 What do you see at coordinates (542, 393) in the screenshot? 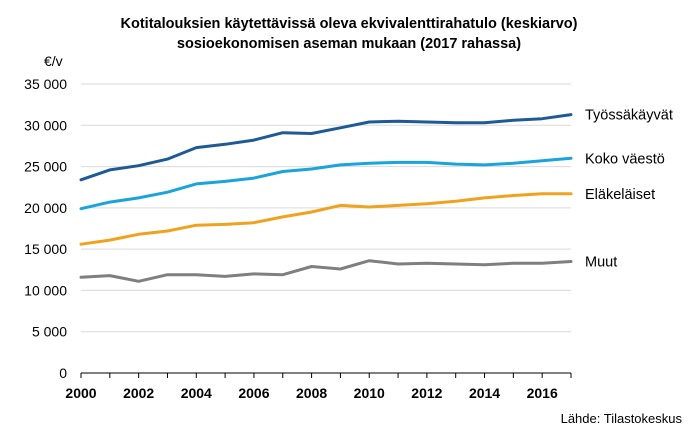
I see `x-tick-label: 2016` at bounding box center [542, 393].